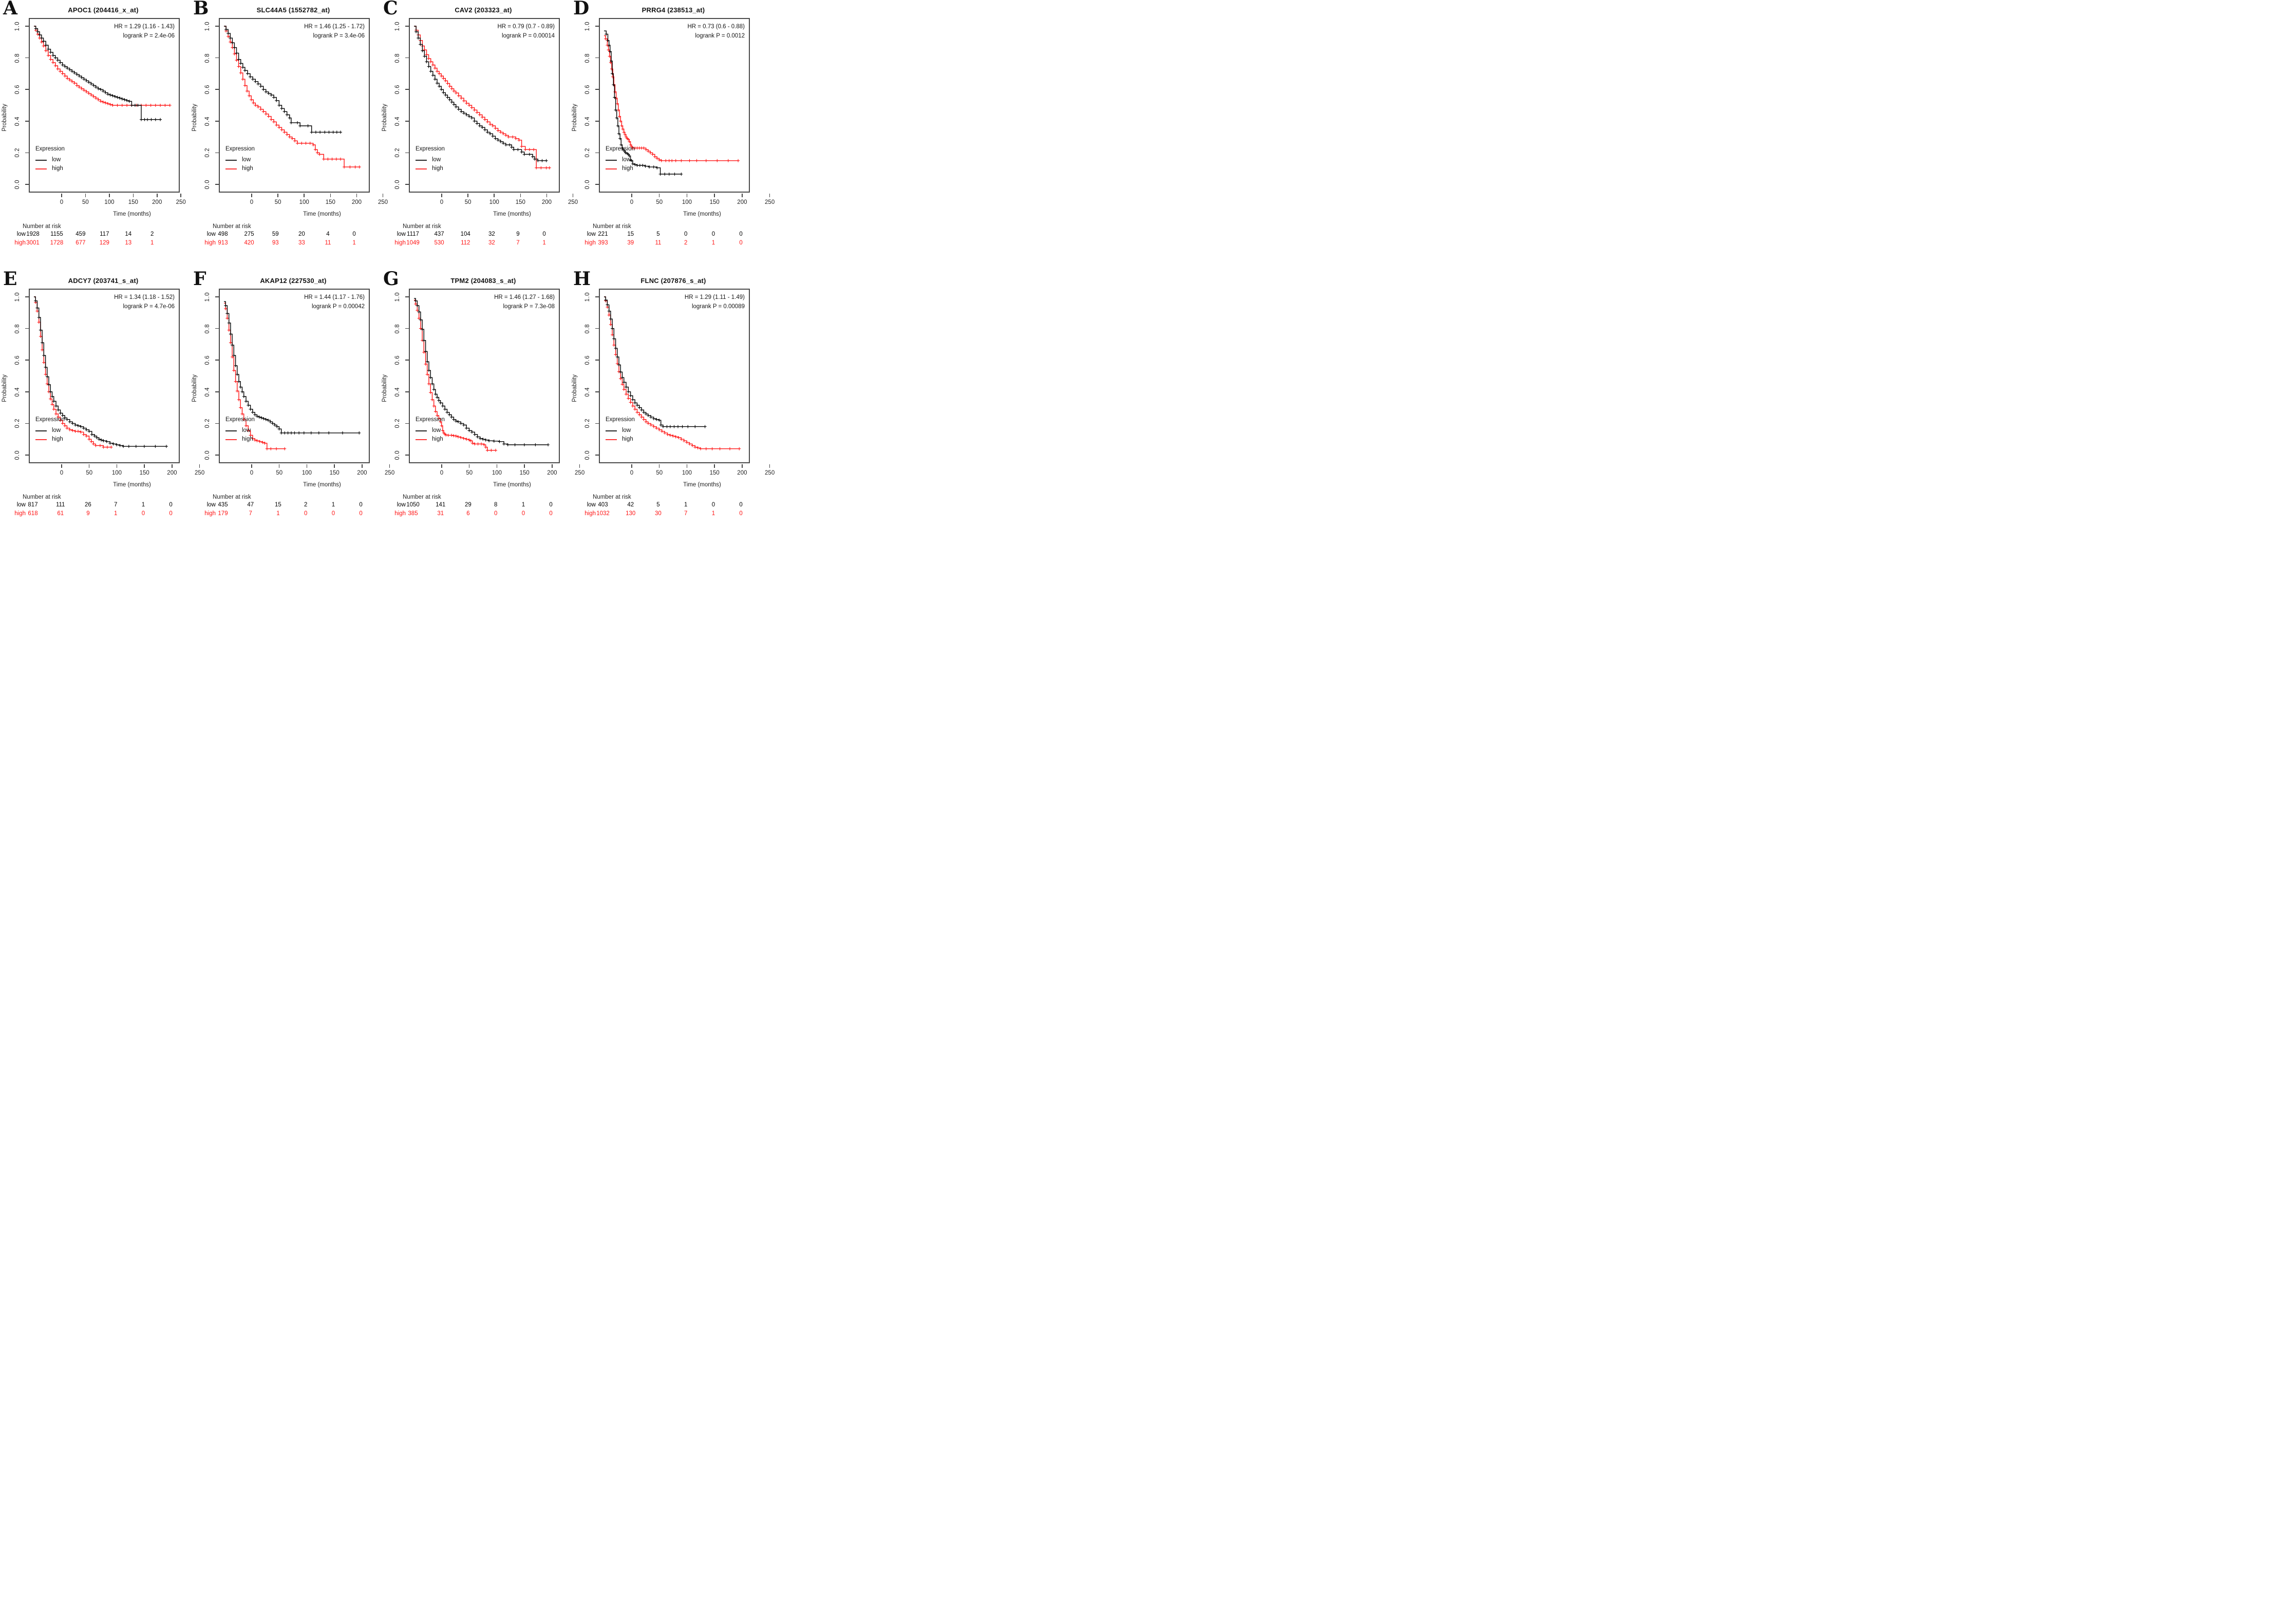 The image size is (2282, 1624). What do you see at coordinates (102, 235) in the screenshot?
I see `risk-values-low: 1928 1155 459 117 14 2` at bounding box center [102, 235].